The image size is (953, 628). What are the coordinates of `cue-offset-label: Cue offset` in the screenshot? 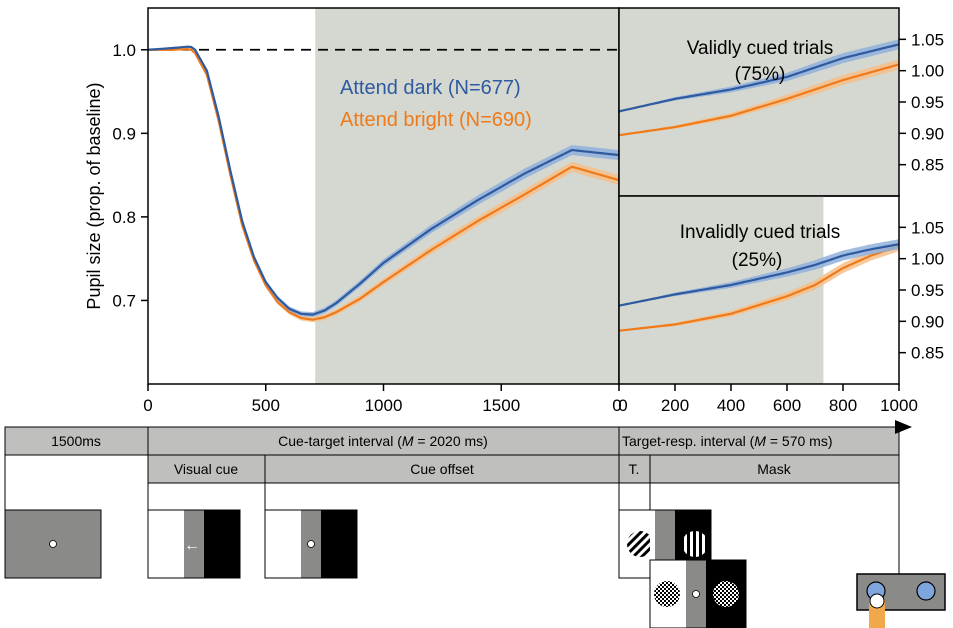 It's located at (442, 469).